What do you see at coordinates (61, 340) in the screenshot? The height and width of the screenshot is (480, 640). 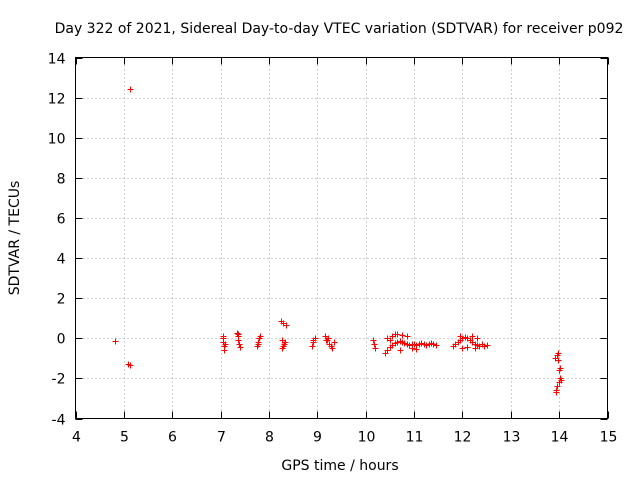 I see `y-tick-label: 0` at bounding box center [61, 340].